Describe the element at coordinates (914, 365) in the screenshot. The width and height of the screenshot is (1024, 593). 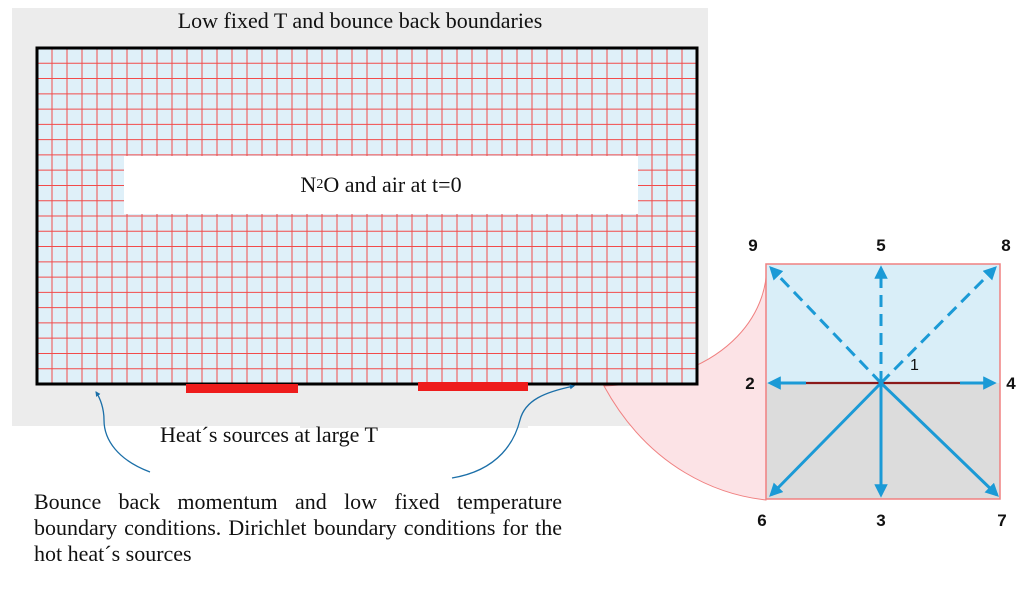
I see `direction-label-1: 1` at that location.